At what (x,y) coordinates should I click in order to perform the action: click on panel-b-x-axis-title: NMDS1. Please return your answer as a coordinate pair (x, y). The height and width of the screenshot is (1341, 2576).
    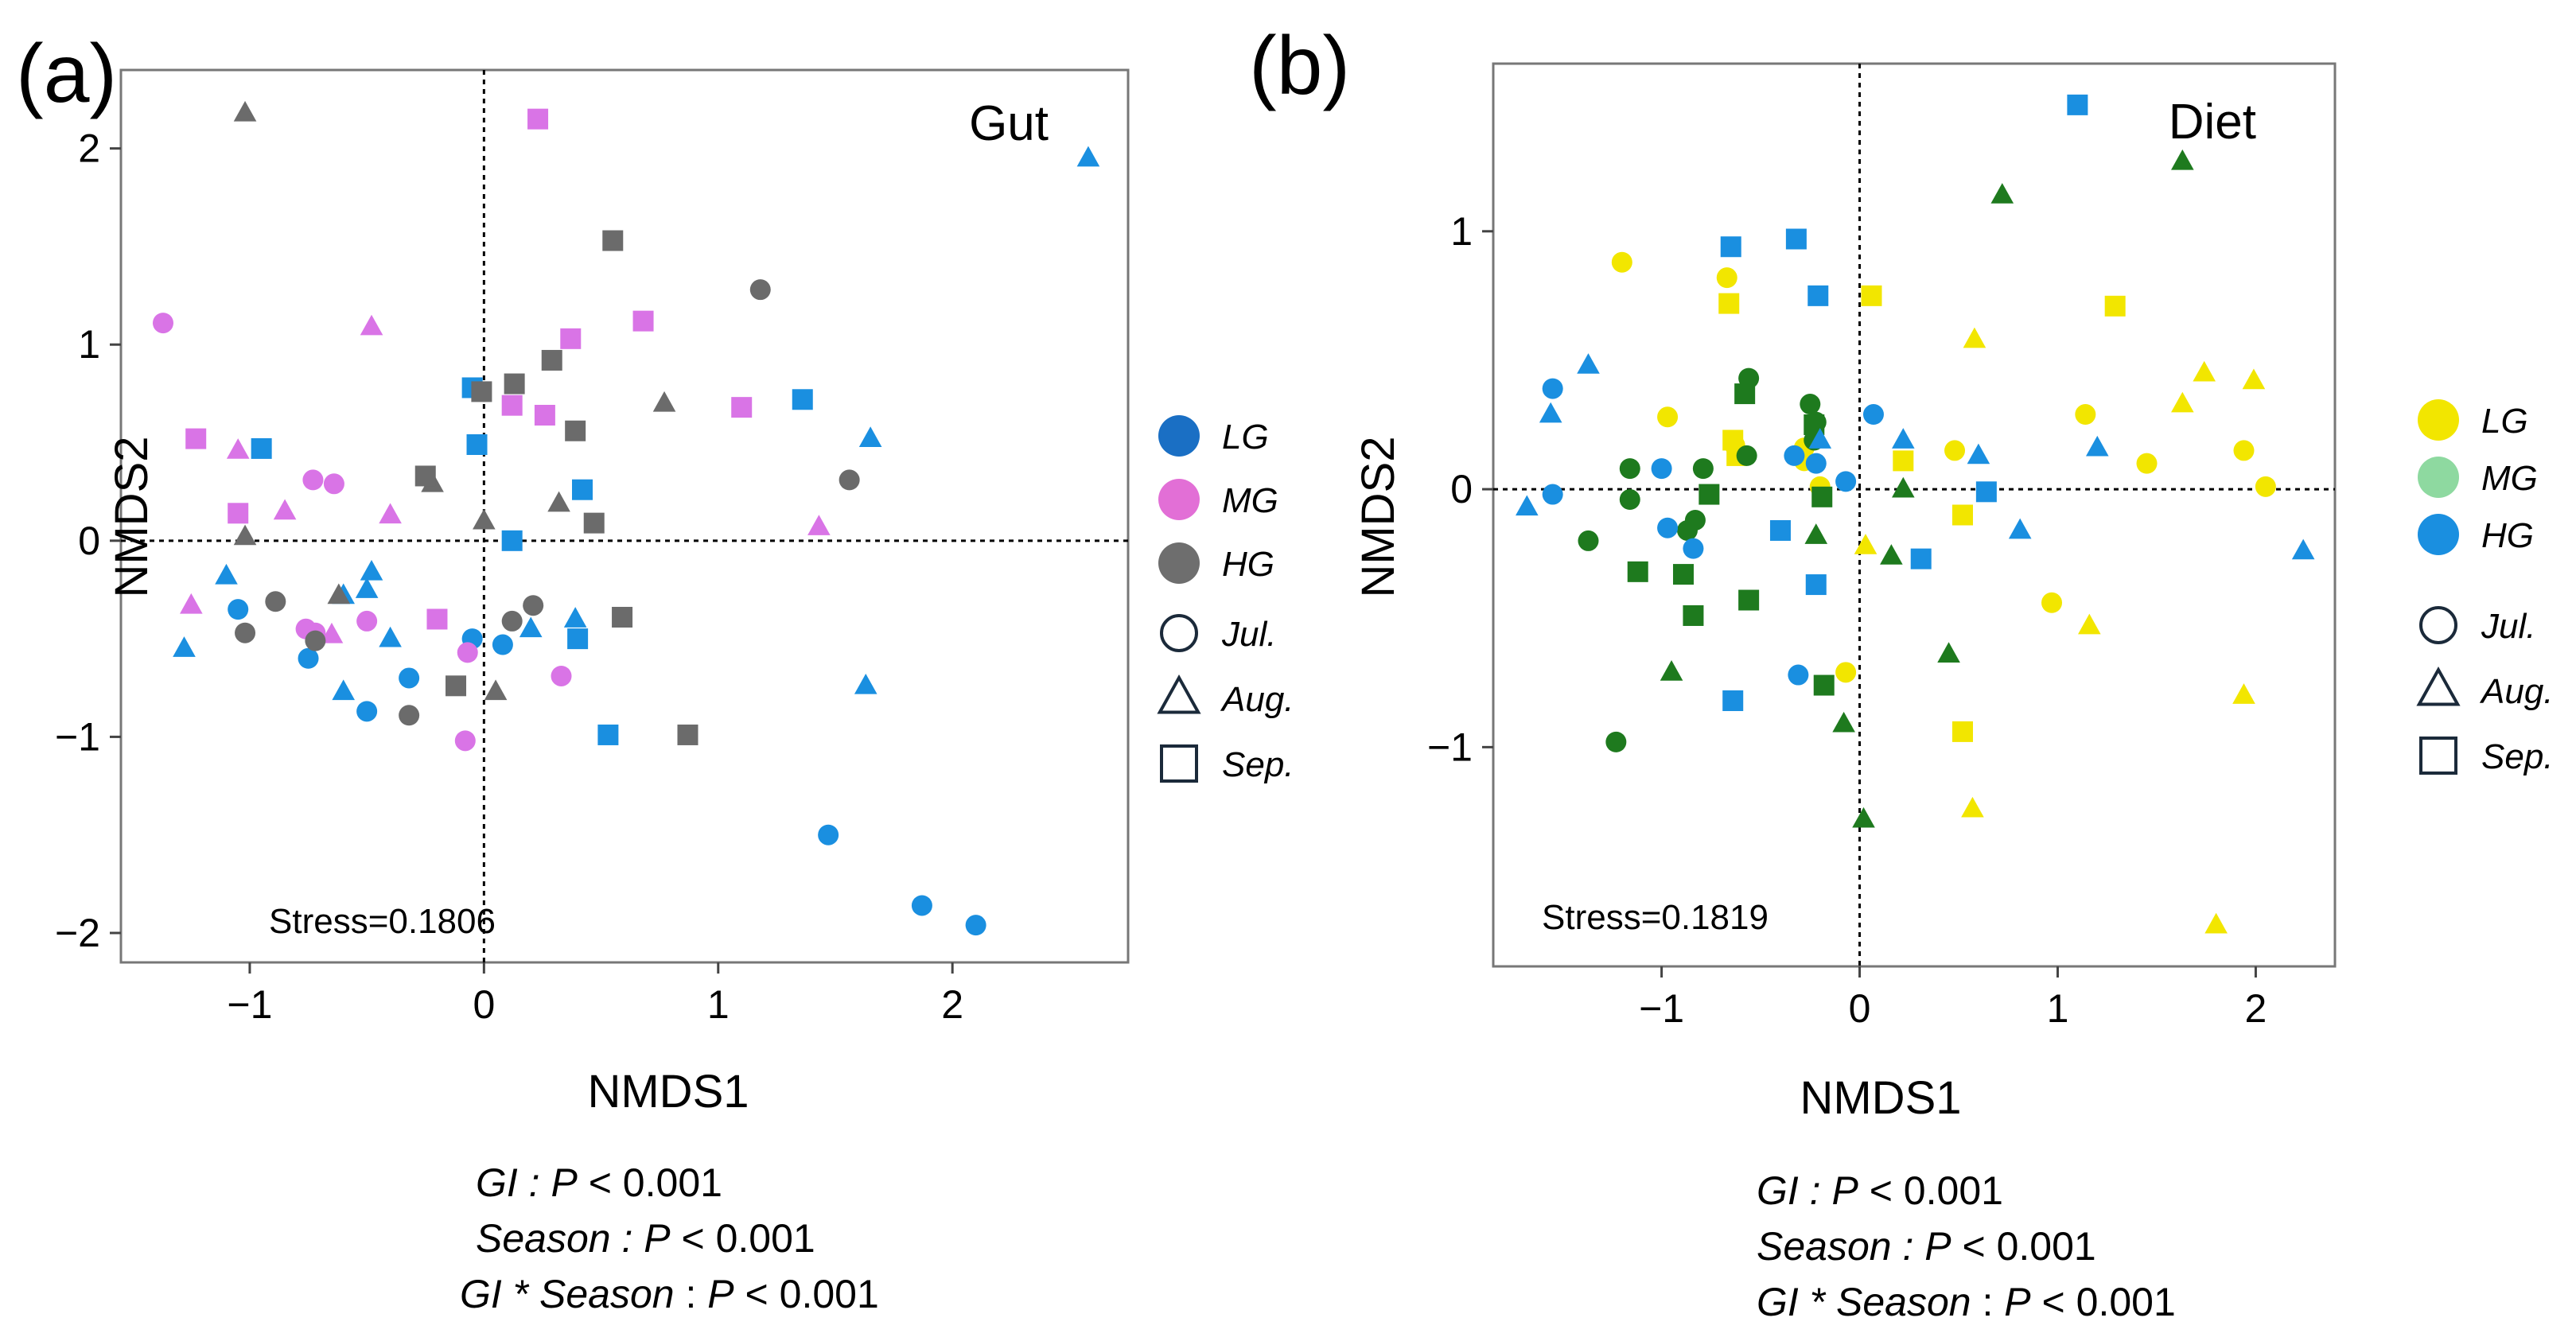
    Looking at the image, I should click on (1881, 1098).